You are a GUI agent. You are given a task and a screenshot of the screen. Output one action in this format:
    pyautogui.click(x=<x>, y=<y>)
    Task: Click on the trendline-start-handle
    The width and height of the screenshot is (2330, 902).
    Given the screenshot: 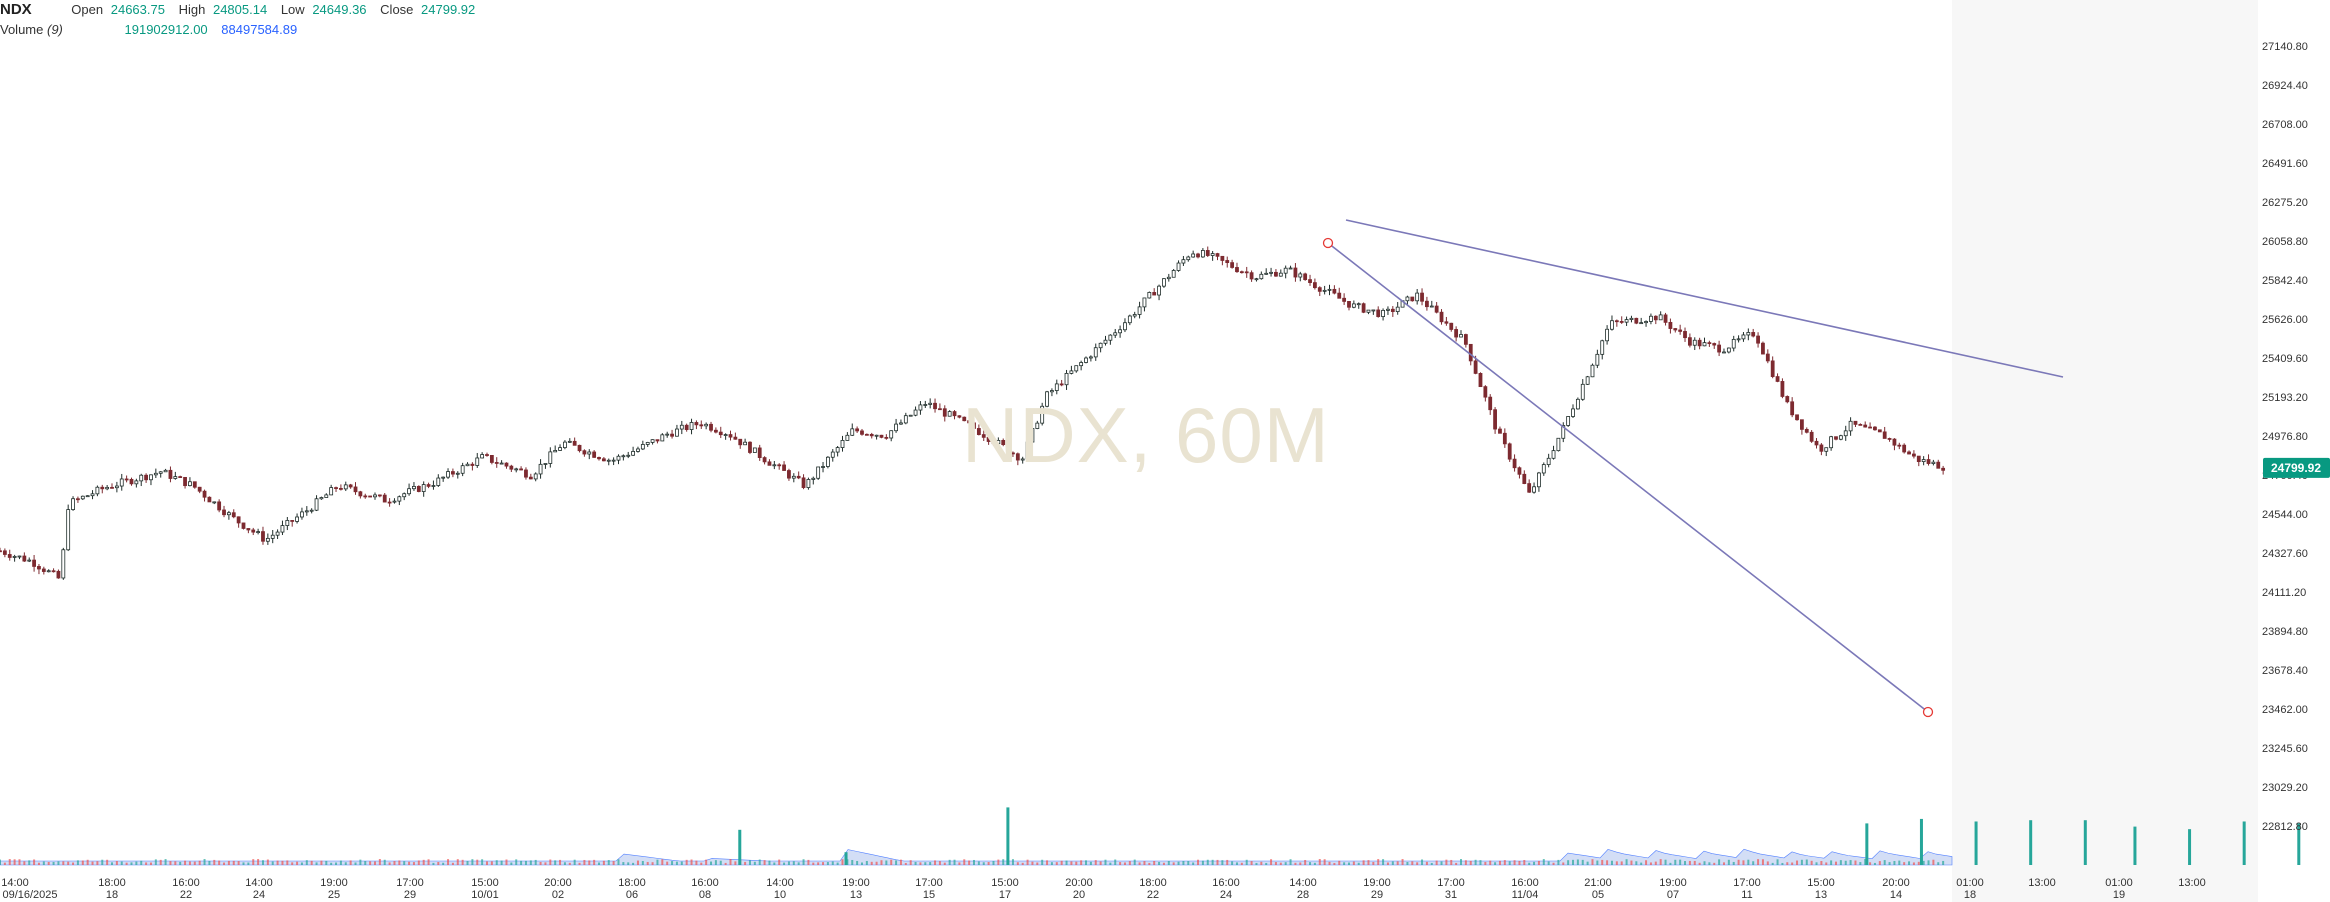 What is the action you would take?
    pyautogui.click(x=1328, y=243)
    